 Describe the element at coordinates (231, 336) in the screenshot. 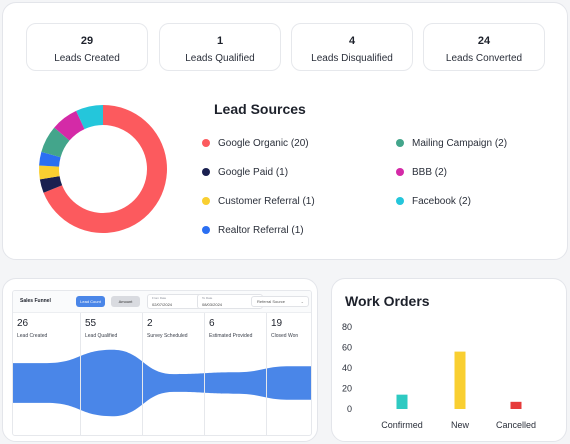

I see `stage-label: Estimated Provided` at that location.